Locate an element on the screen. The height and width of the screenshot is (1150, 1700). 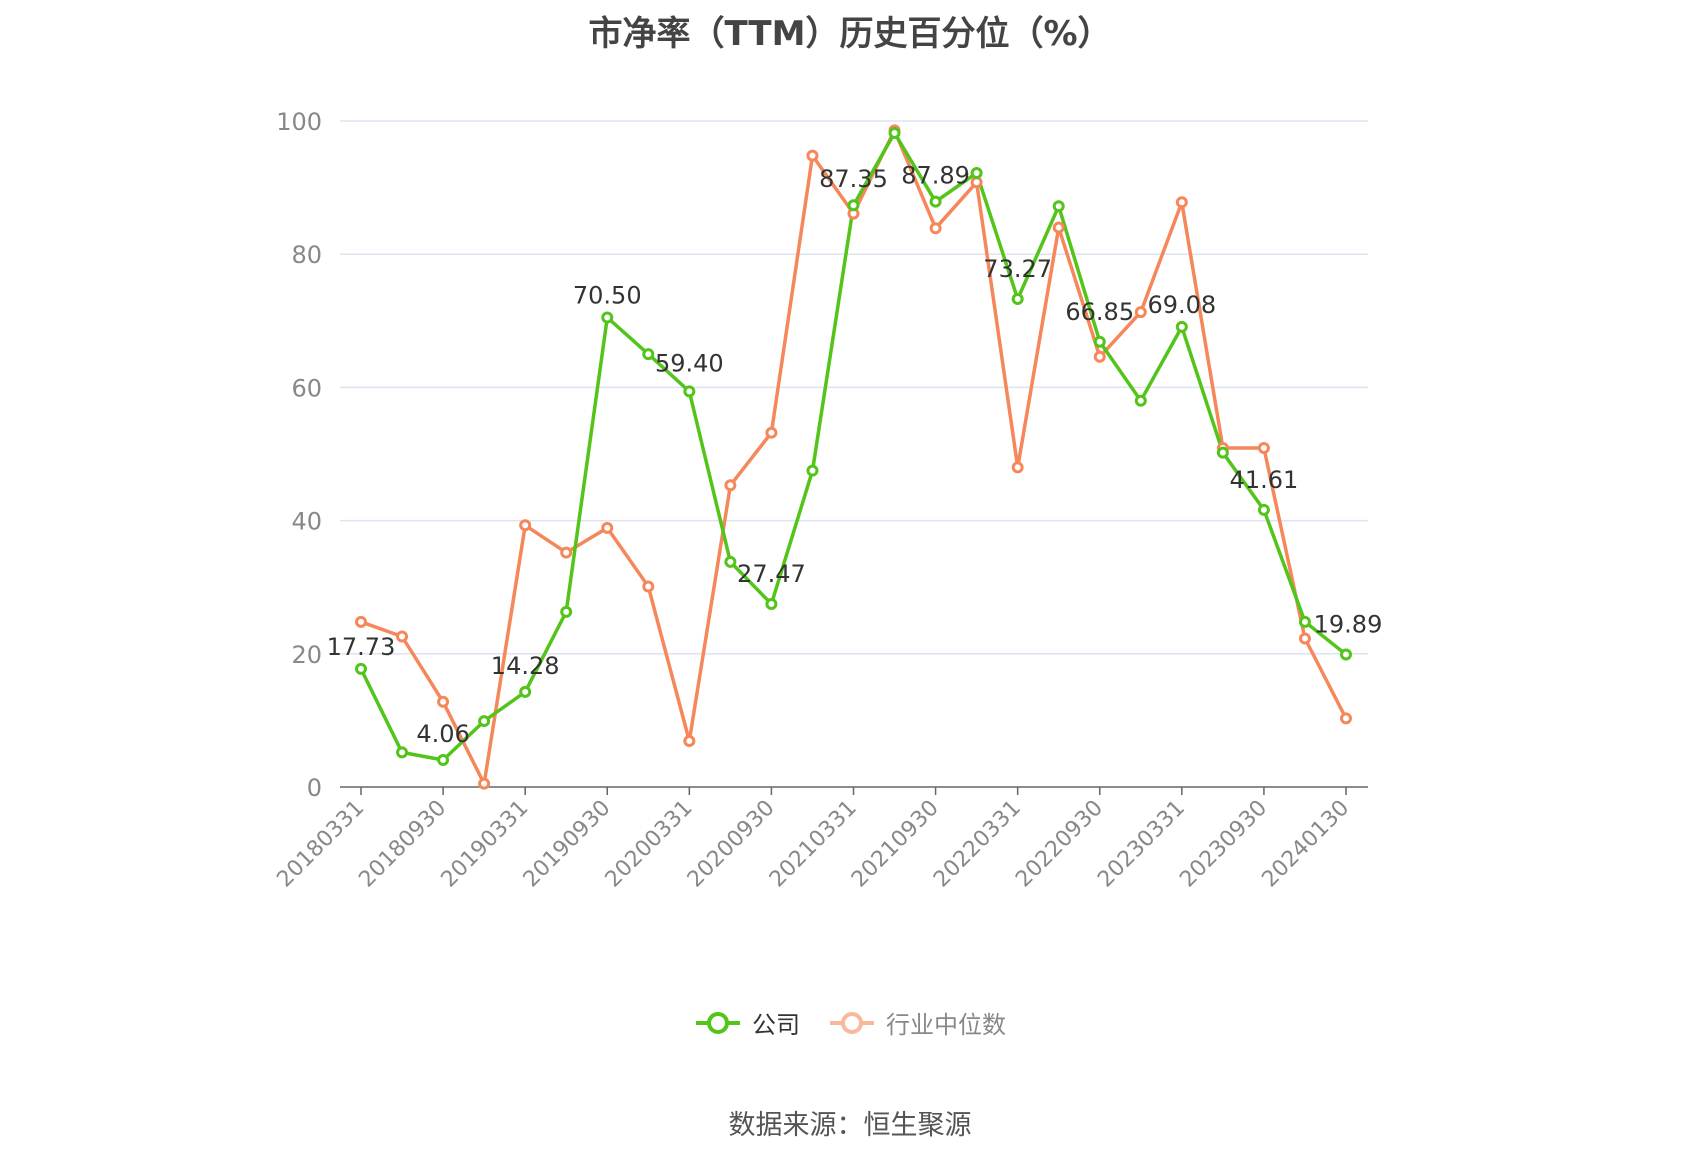
x-tick-label: 20220331 is located at coordinates (977, 844).